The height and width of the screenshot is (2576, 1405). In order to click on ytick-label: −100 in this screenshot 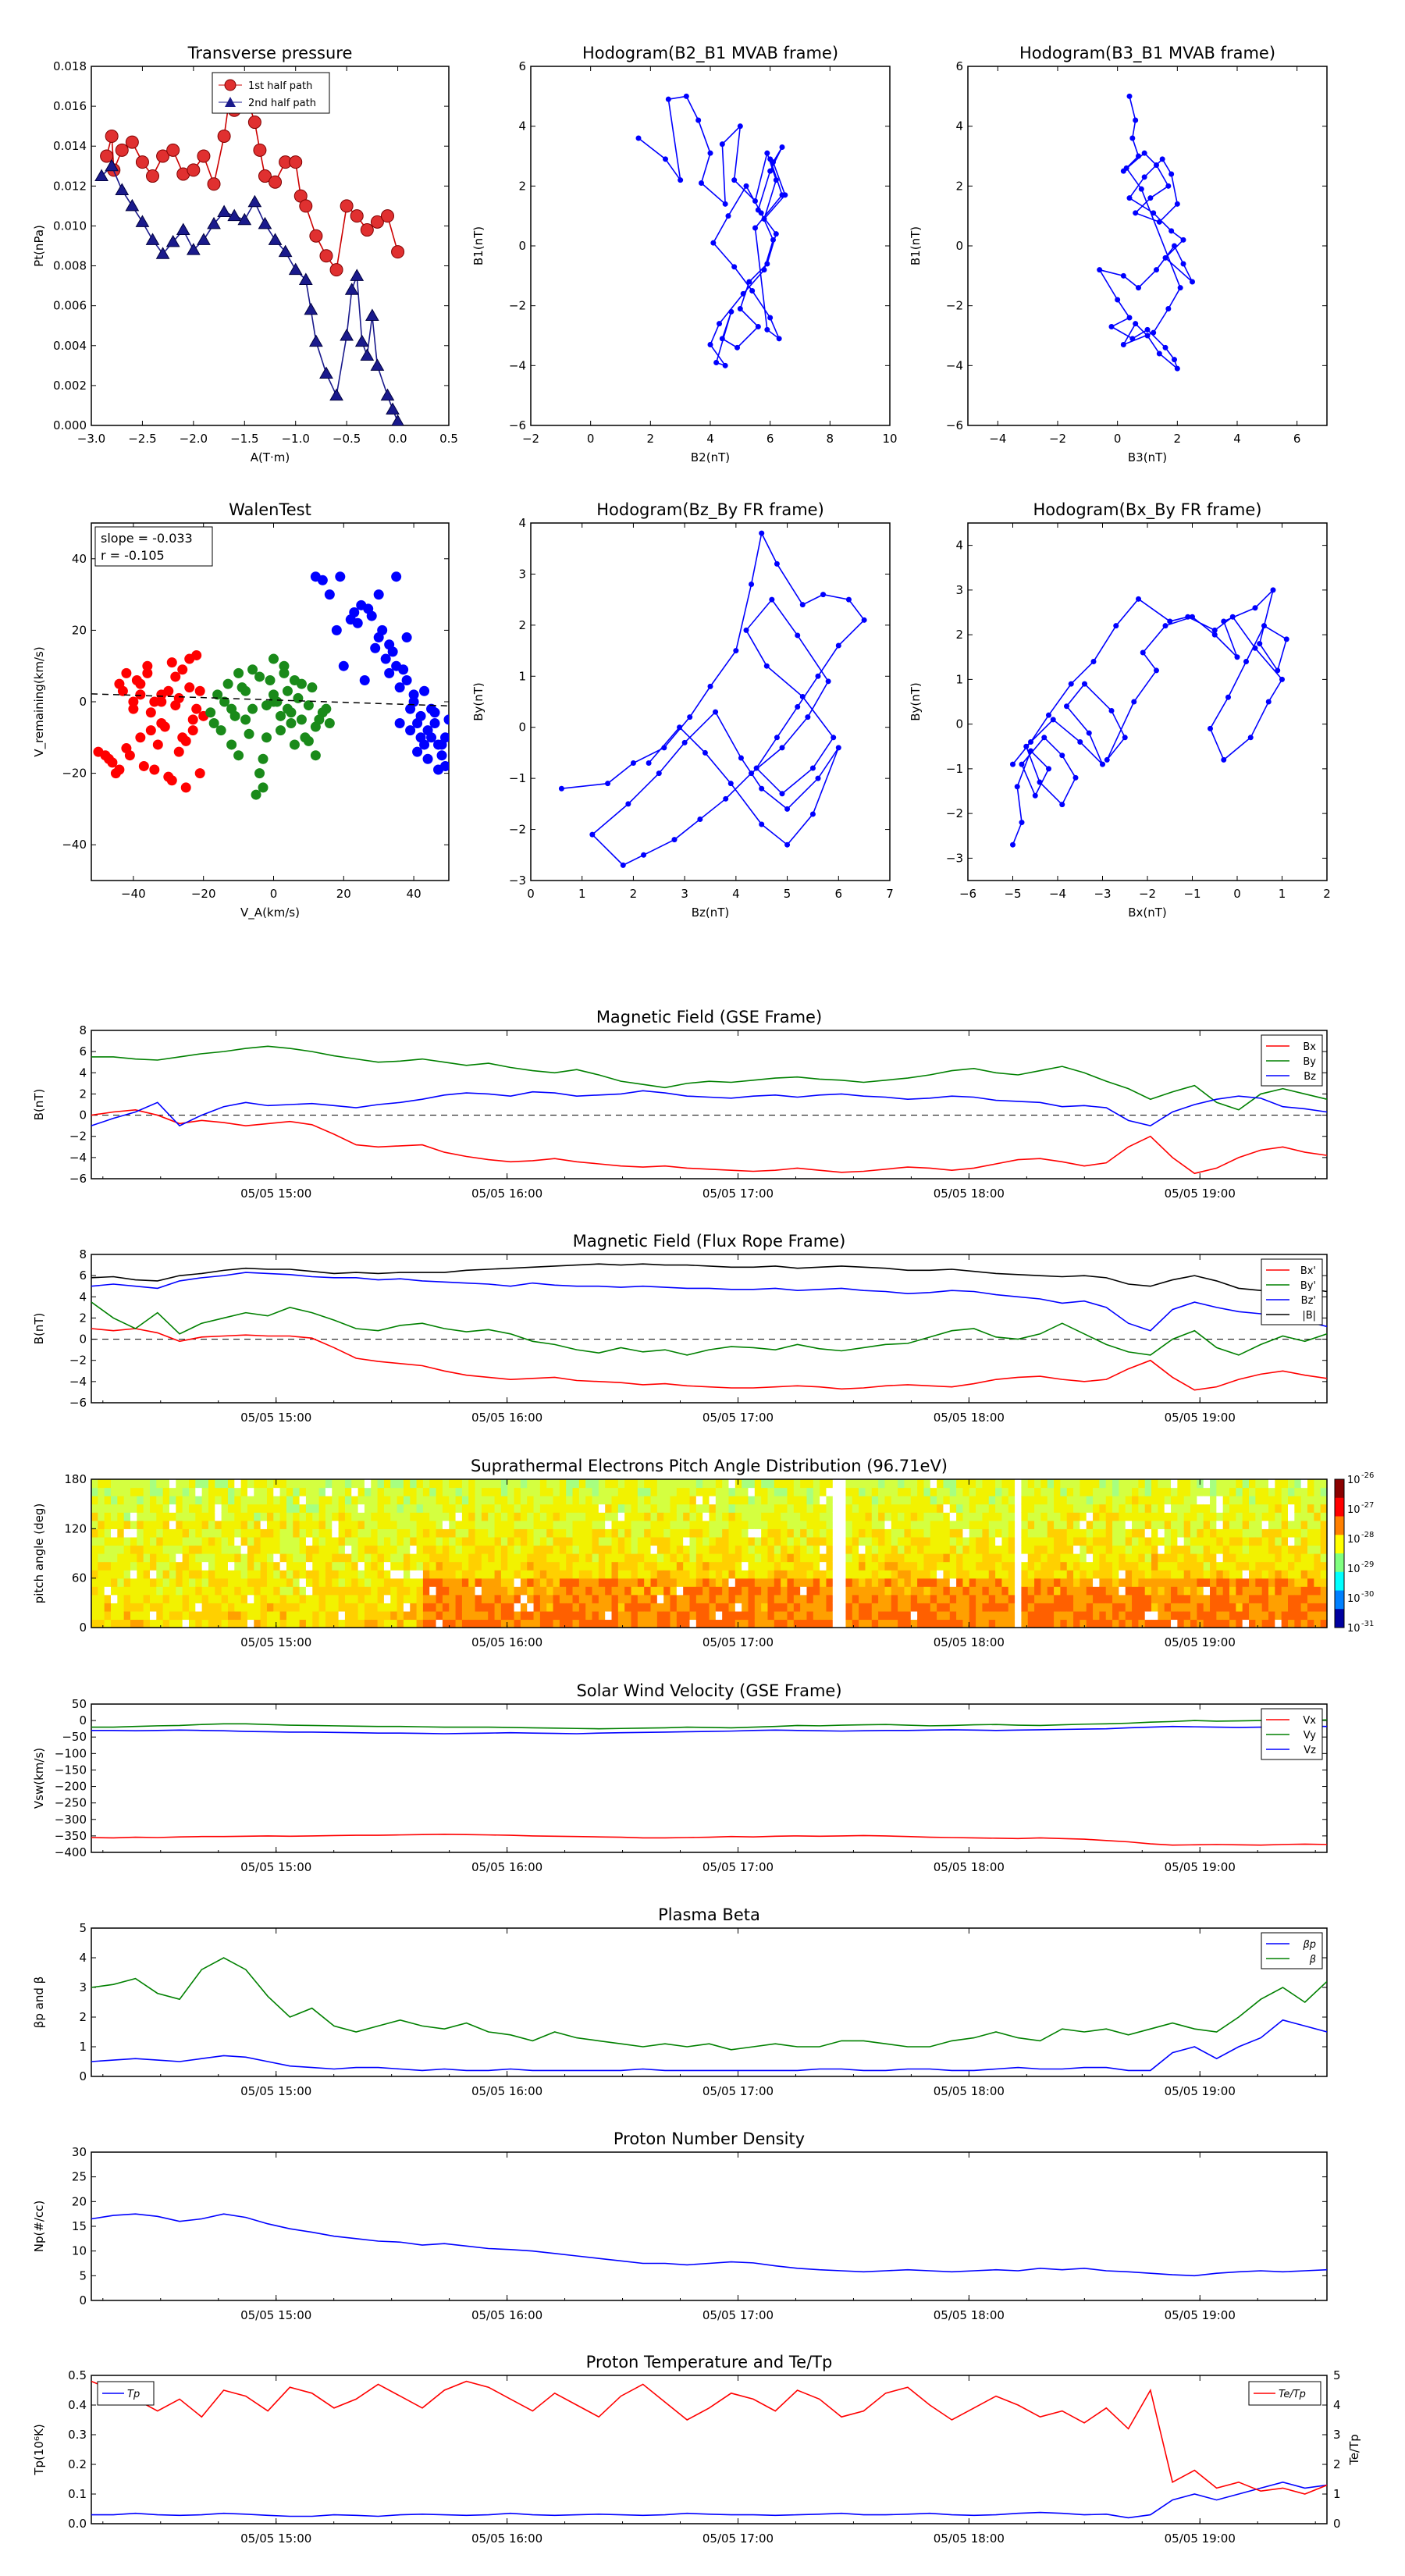, I will do `click(71, 1753)`.